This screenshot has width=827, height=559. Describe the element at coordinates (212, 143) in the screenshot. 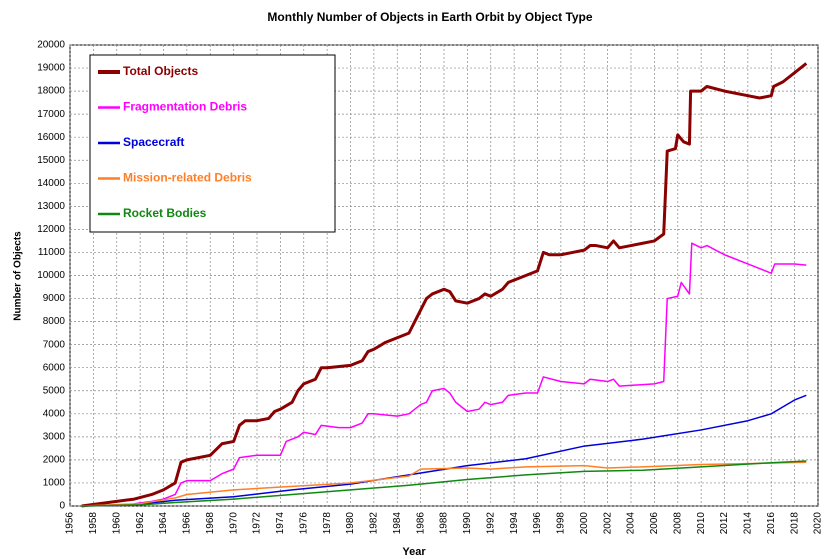

I see `legend-box` at that location.